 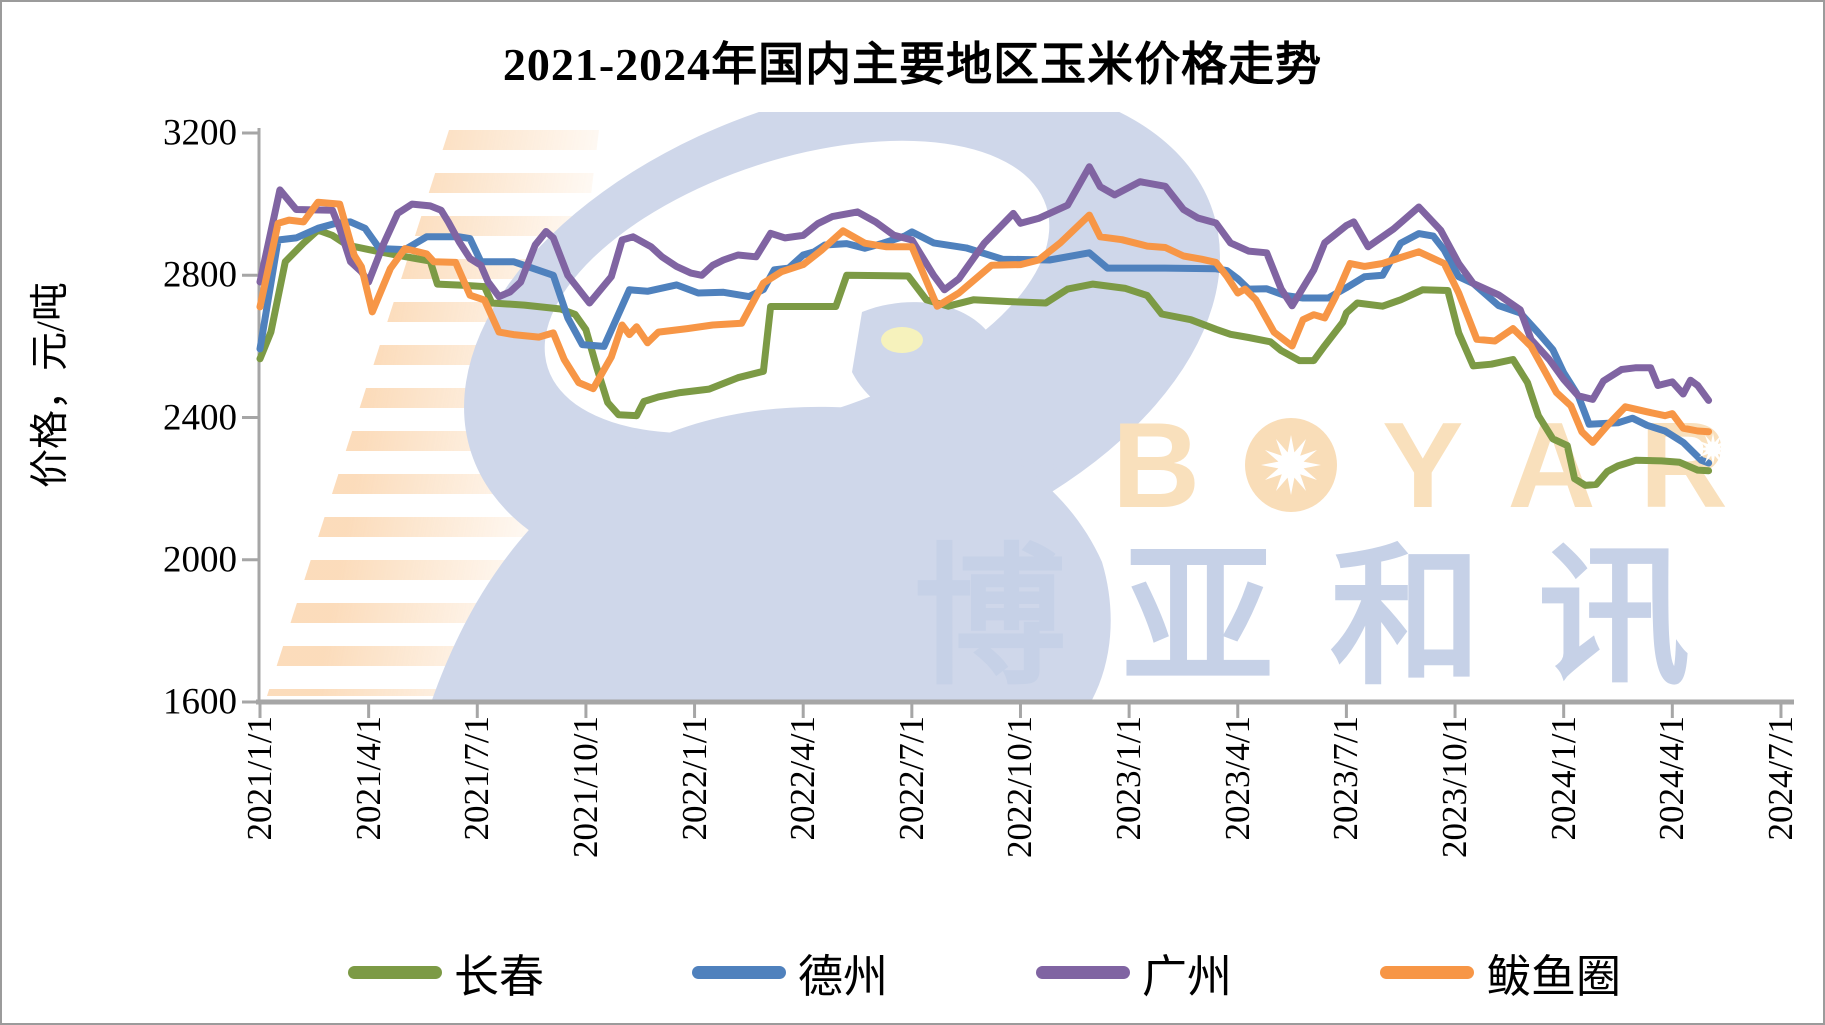 I want to click on y-tick-label: 2400, so click(x=200, y=417).